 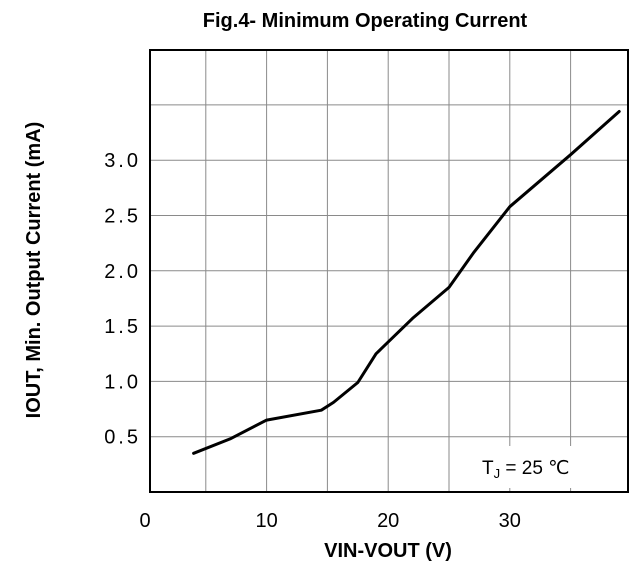 What do you see at coordinates (497, 473) in the screenshot?
I see `annotation-subscript: J` at bounding box center [497, 473].